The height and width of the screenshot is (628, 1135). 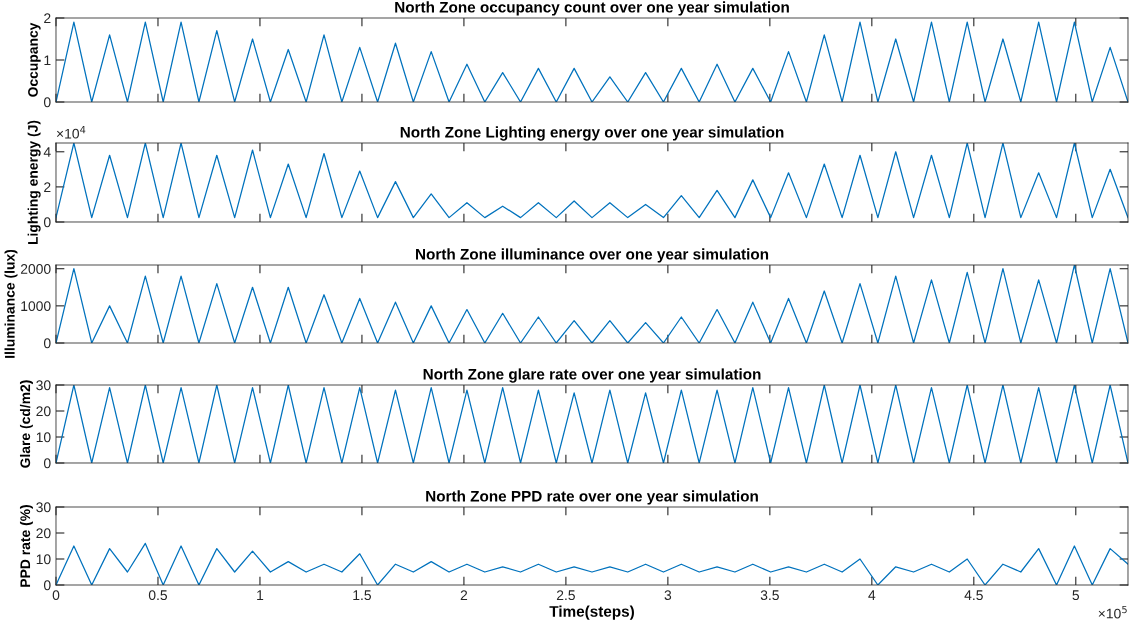 I want to click on x-tick-label: 4, so click(x=872, y=595).